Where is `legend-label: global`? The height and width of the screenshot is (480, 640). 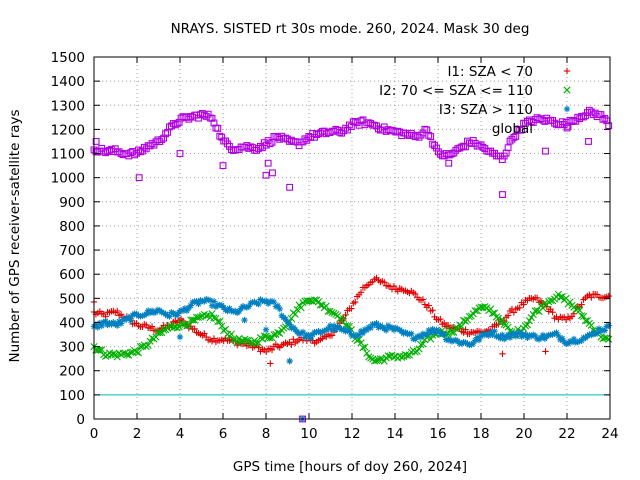
legend-label: global is located at coordinates (512, 129).